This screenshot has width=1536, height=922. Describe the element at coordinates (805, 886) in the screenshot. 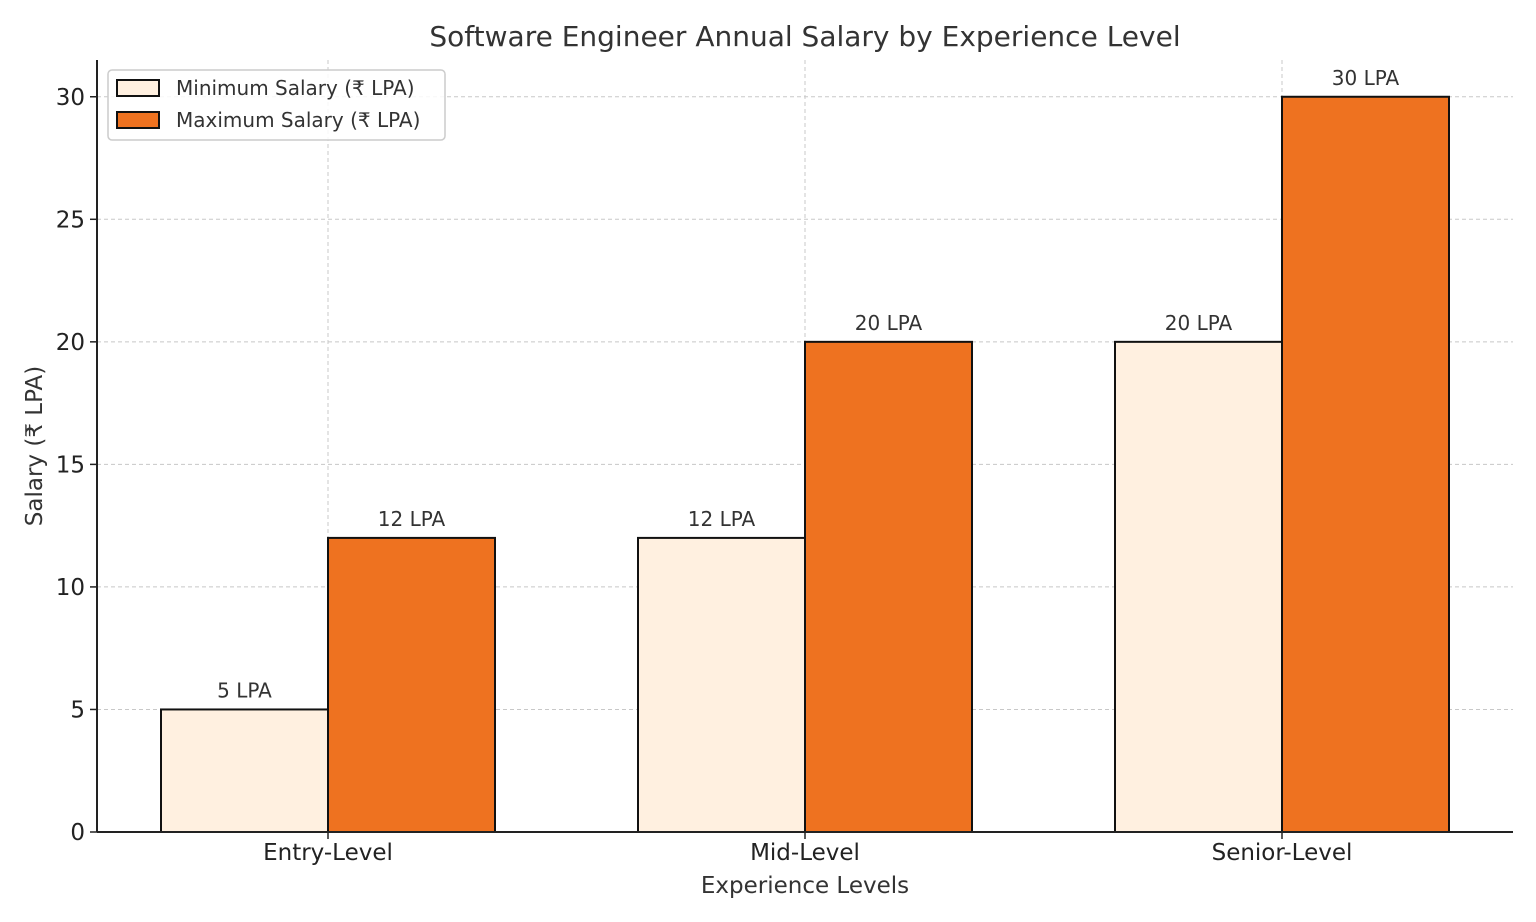

I see `x-axis-title: Experience Levels` at that location.